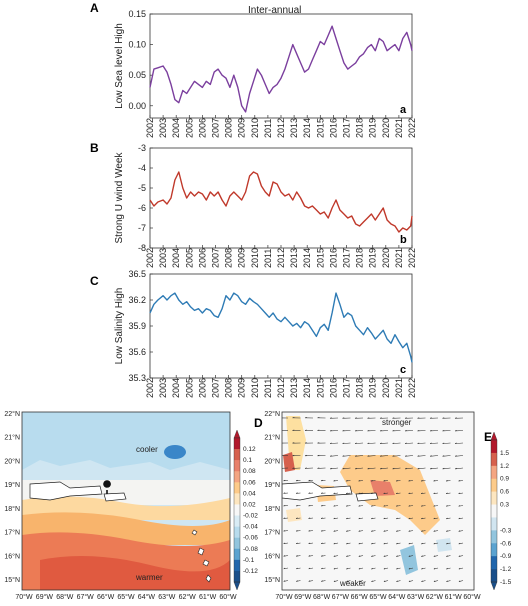  I want to click on panel-letter-d: D, so click(258, 423).